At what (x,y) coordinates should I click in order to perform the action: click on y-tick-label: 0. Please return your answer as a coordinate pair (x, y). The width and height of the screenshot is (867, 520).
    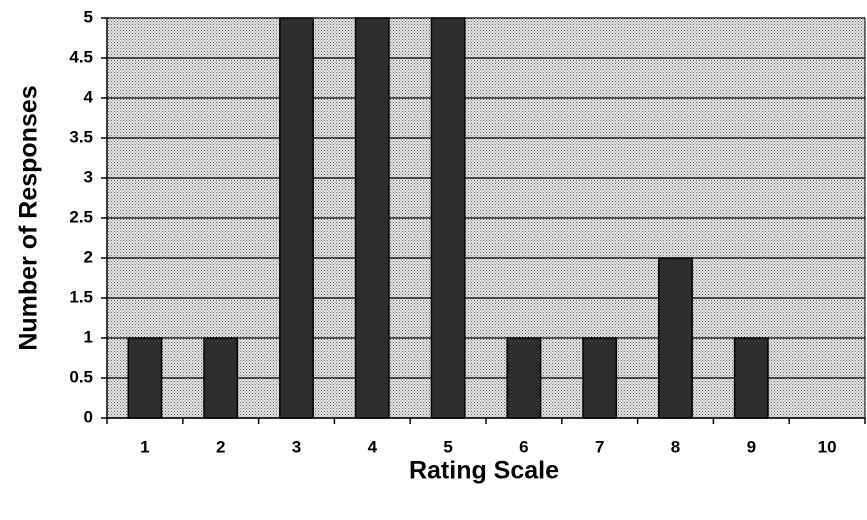
    Looking at the image, I should click on (88, 416).